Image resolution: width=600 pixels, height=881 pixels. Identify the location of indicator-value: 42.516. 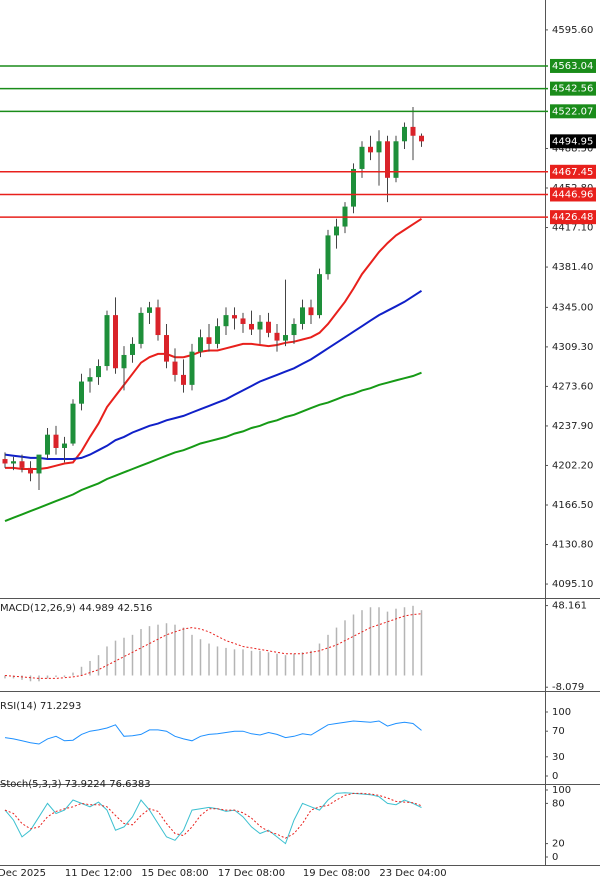
(134, 608).